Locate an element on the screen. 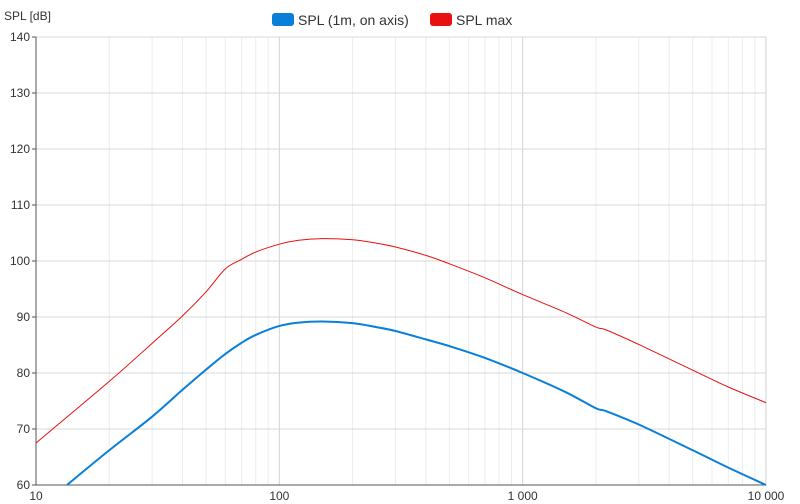  legend-item-spl-max: SPL max is located at coordinates (471, 20).